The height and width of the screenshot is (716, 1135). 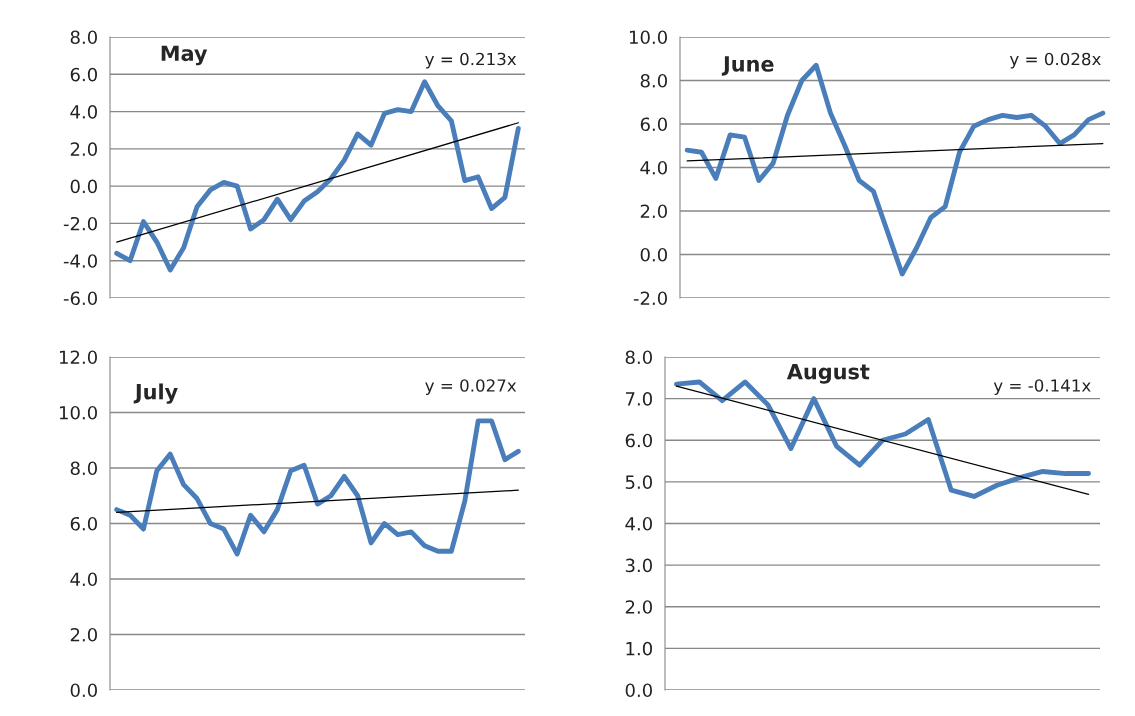 What do you see at coordinates (1042, 387) in the screenshot?
I see `annotation: y = -0.141x` at bounding box center [1042, 387].